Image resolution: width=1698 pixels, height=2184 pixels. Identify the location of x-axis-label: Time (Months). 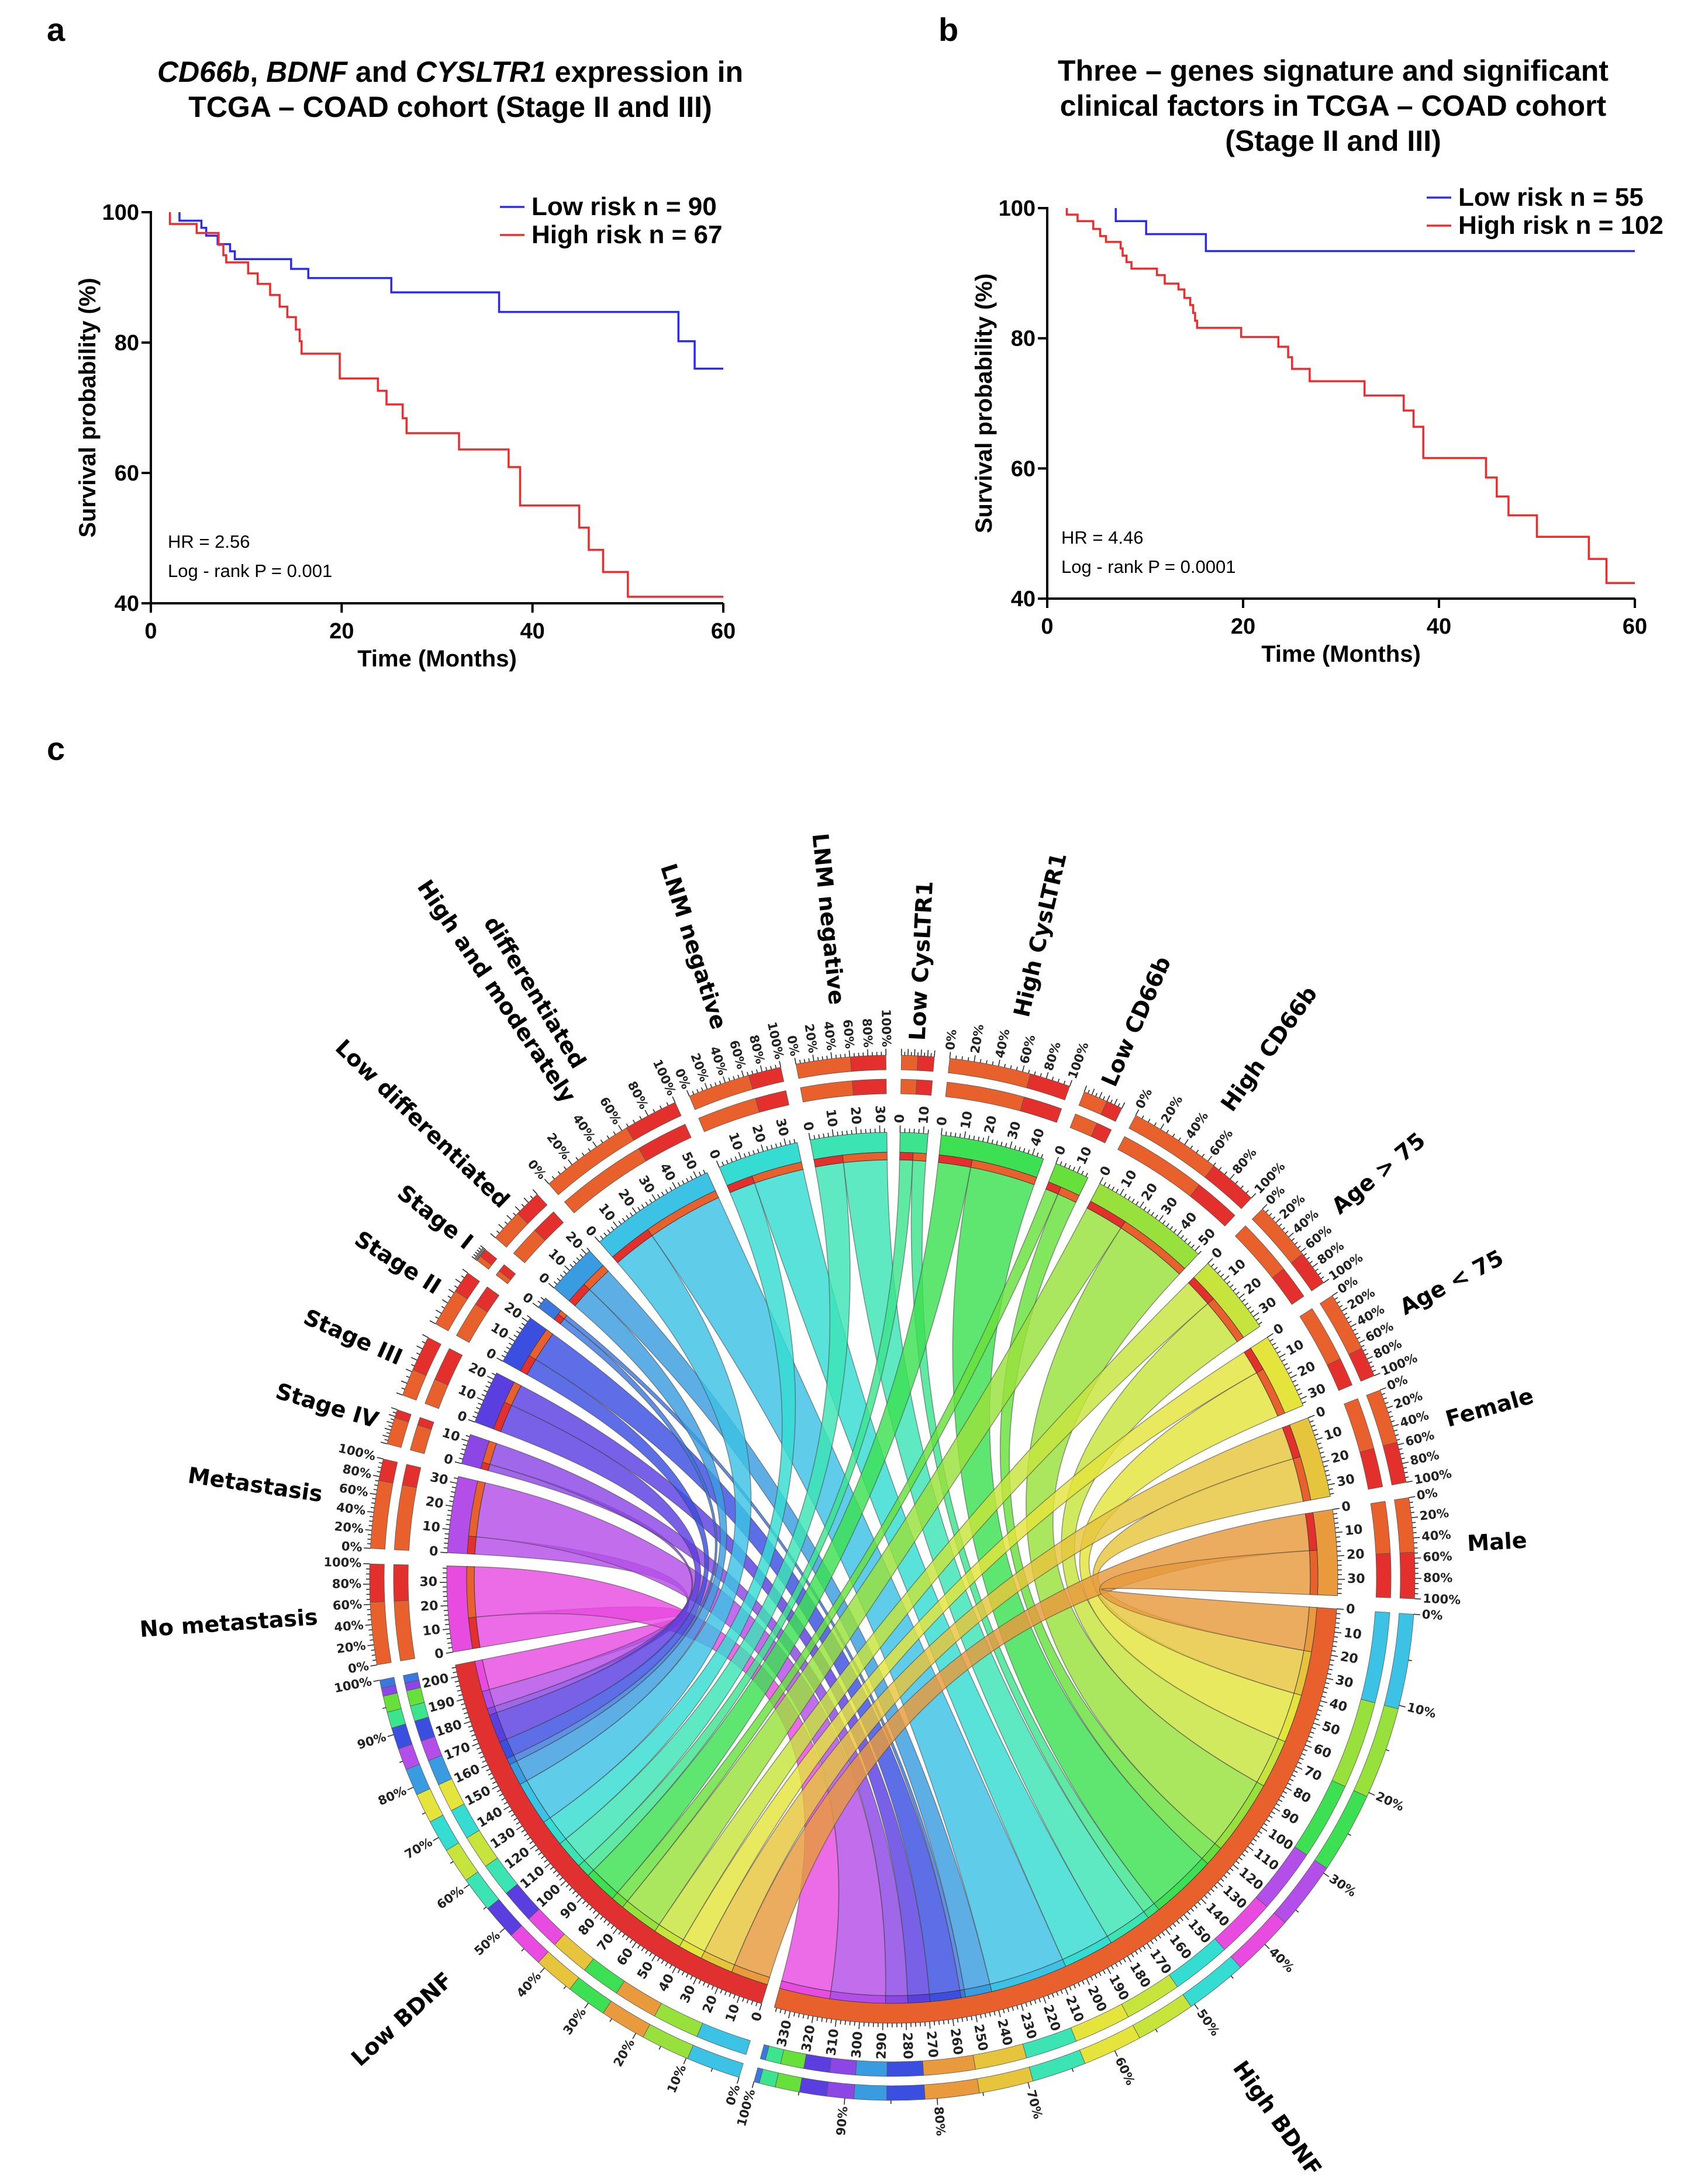
(437, 659).